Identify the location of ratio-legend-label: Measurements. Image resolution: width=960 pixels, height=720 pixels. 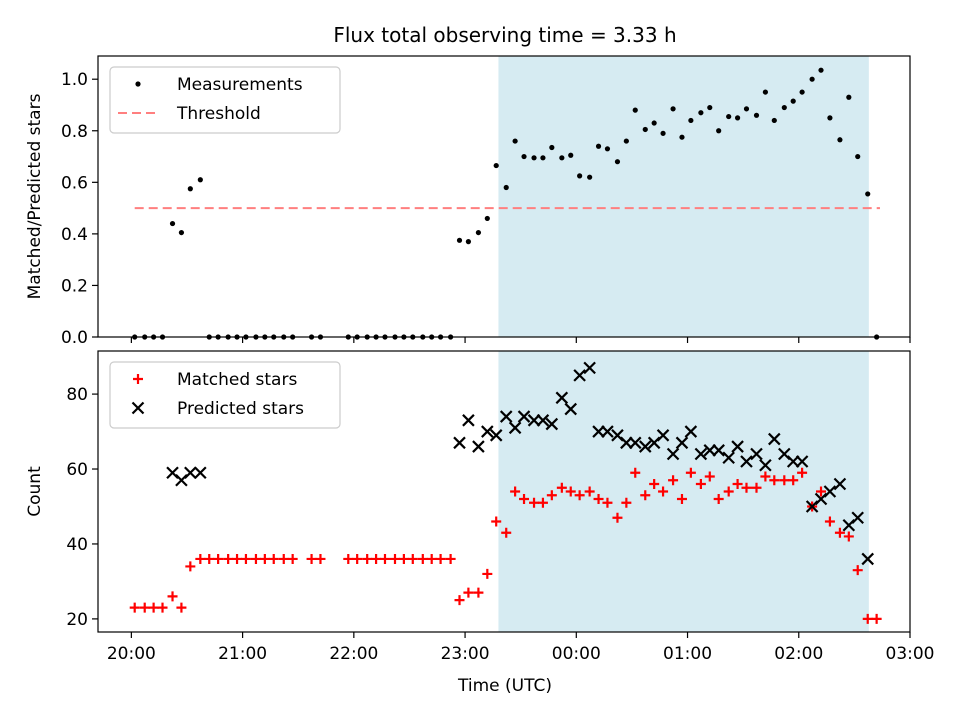
(240, 85).